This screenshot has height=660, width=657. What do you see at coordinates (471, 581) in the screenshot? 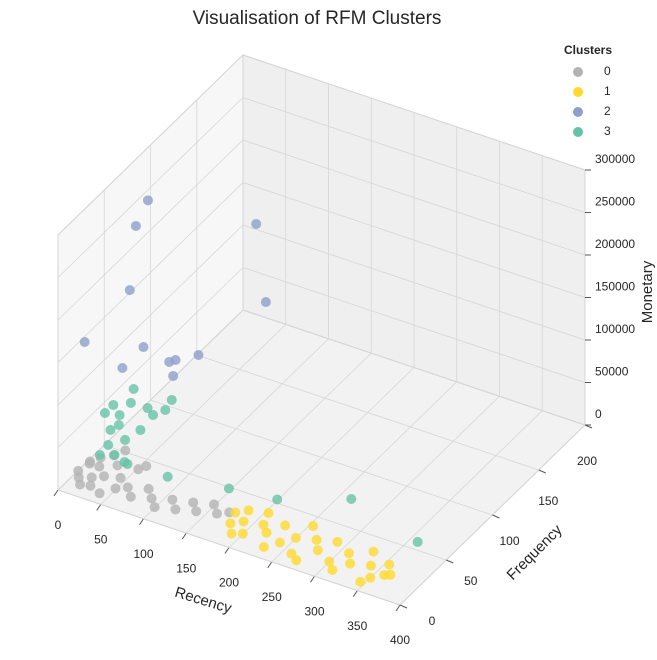
I see `y-tick-label: 50` at bounding box center [471, 581].